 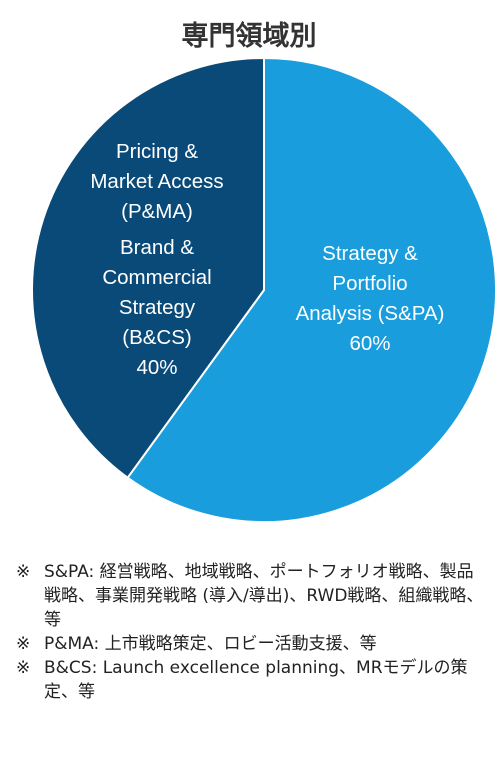 I want to click on note-pma: ※ P&MA: 上市戦略策定、ロビー活動支援、等, so click(x=251, y=644).